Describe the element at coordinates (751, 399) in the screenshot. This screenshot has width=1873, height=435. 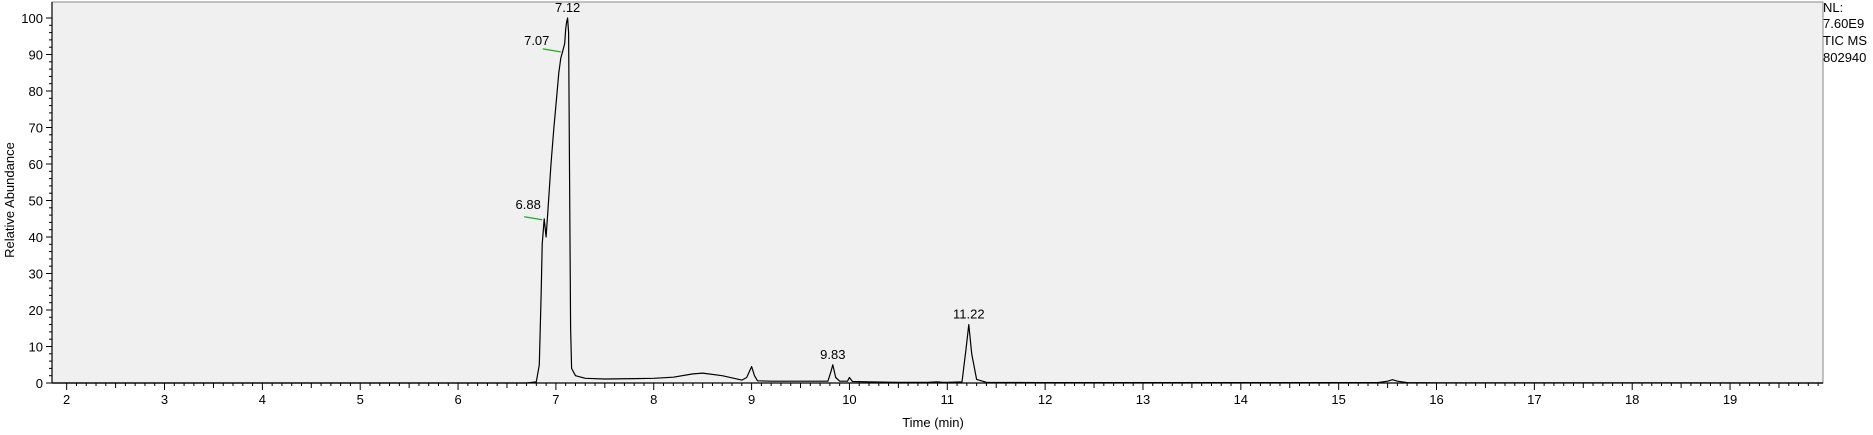
I see `x-tick-label: 9` at that location.